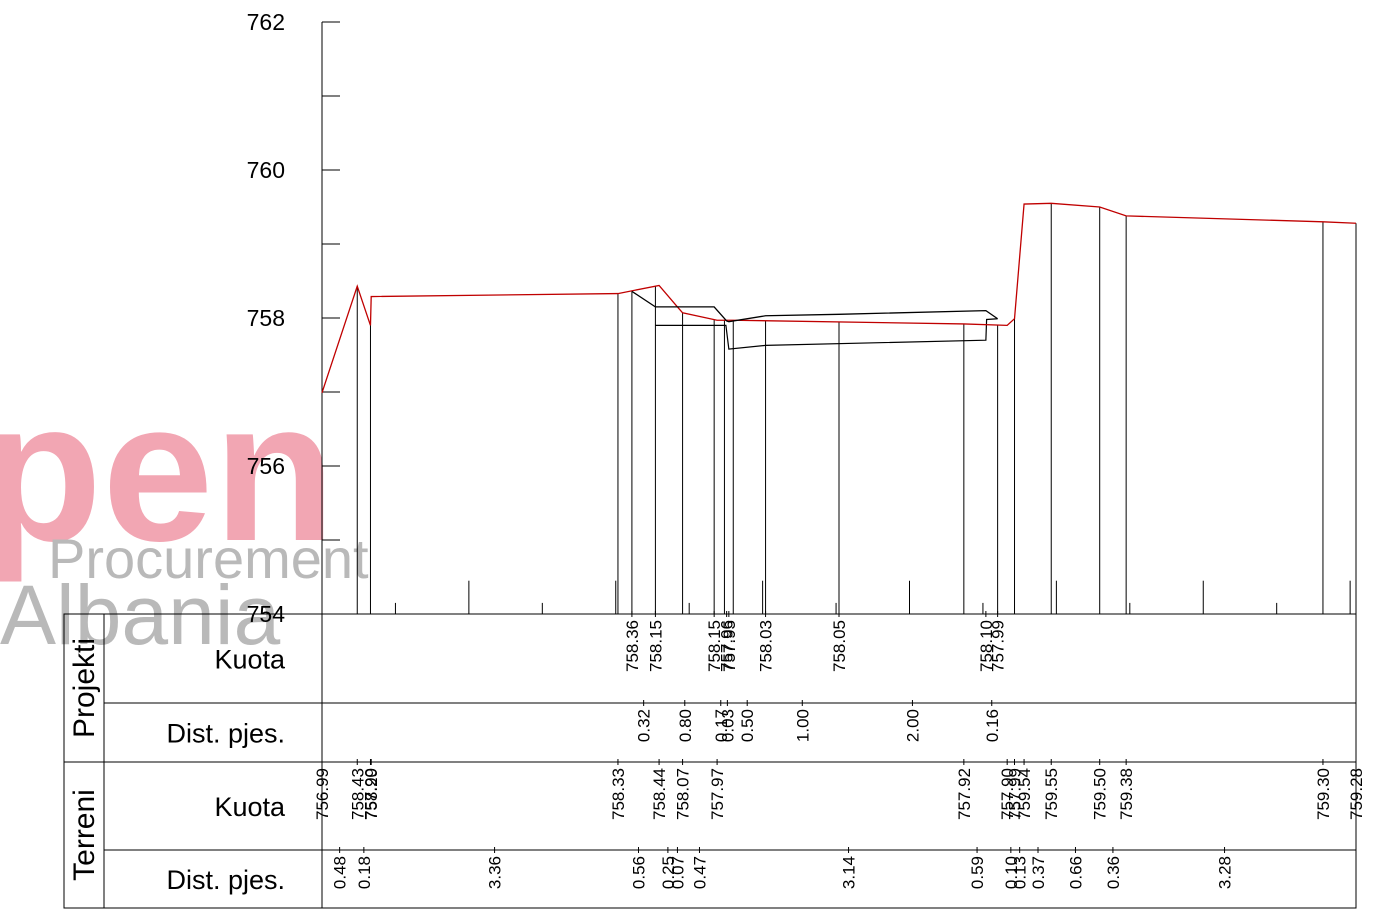 Image resolution: width=1383 pixels, height=911 pixels. Describe the element at coordinates (266, 466) in the screenshot. I see `y-tick-label: 756` at that location.